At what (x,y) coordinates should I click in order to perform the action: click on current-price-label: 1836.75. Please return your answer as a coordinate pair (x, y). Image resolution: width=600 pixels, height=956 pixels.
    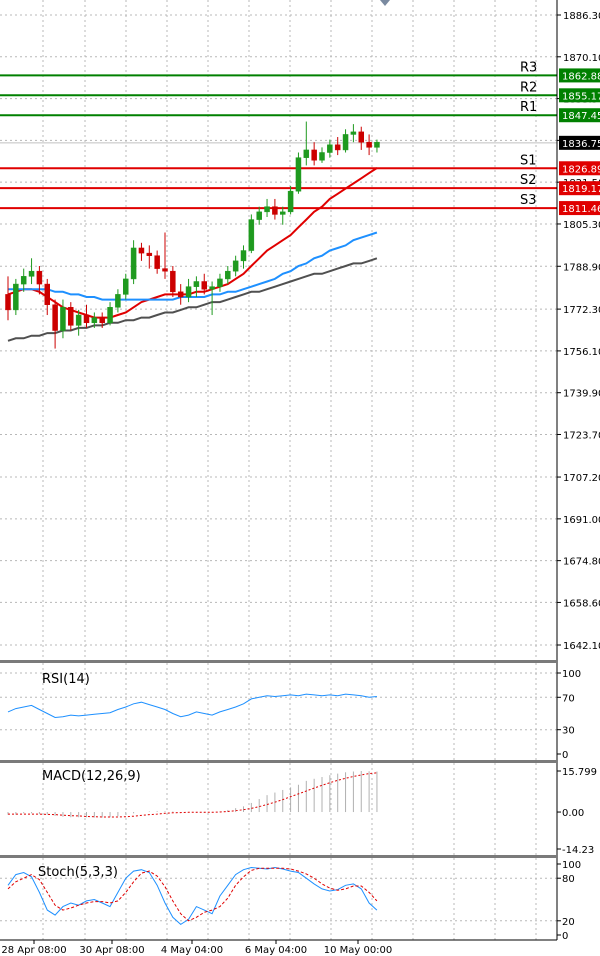
    Looking at the image, I should click on (581, 144).